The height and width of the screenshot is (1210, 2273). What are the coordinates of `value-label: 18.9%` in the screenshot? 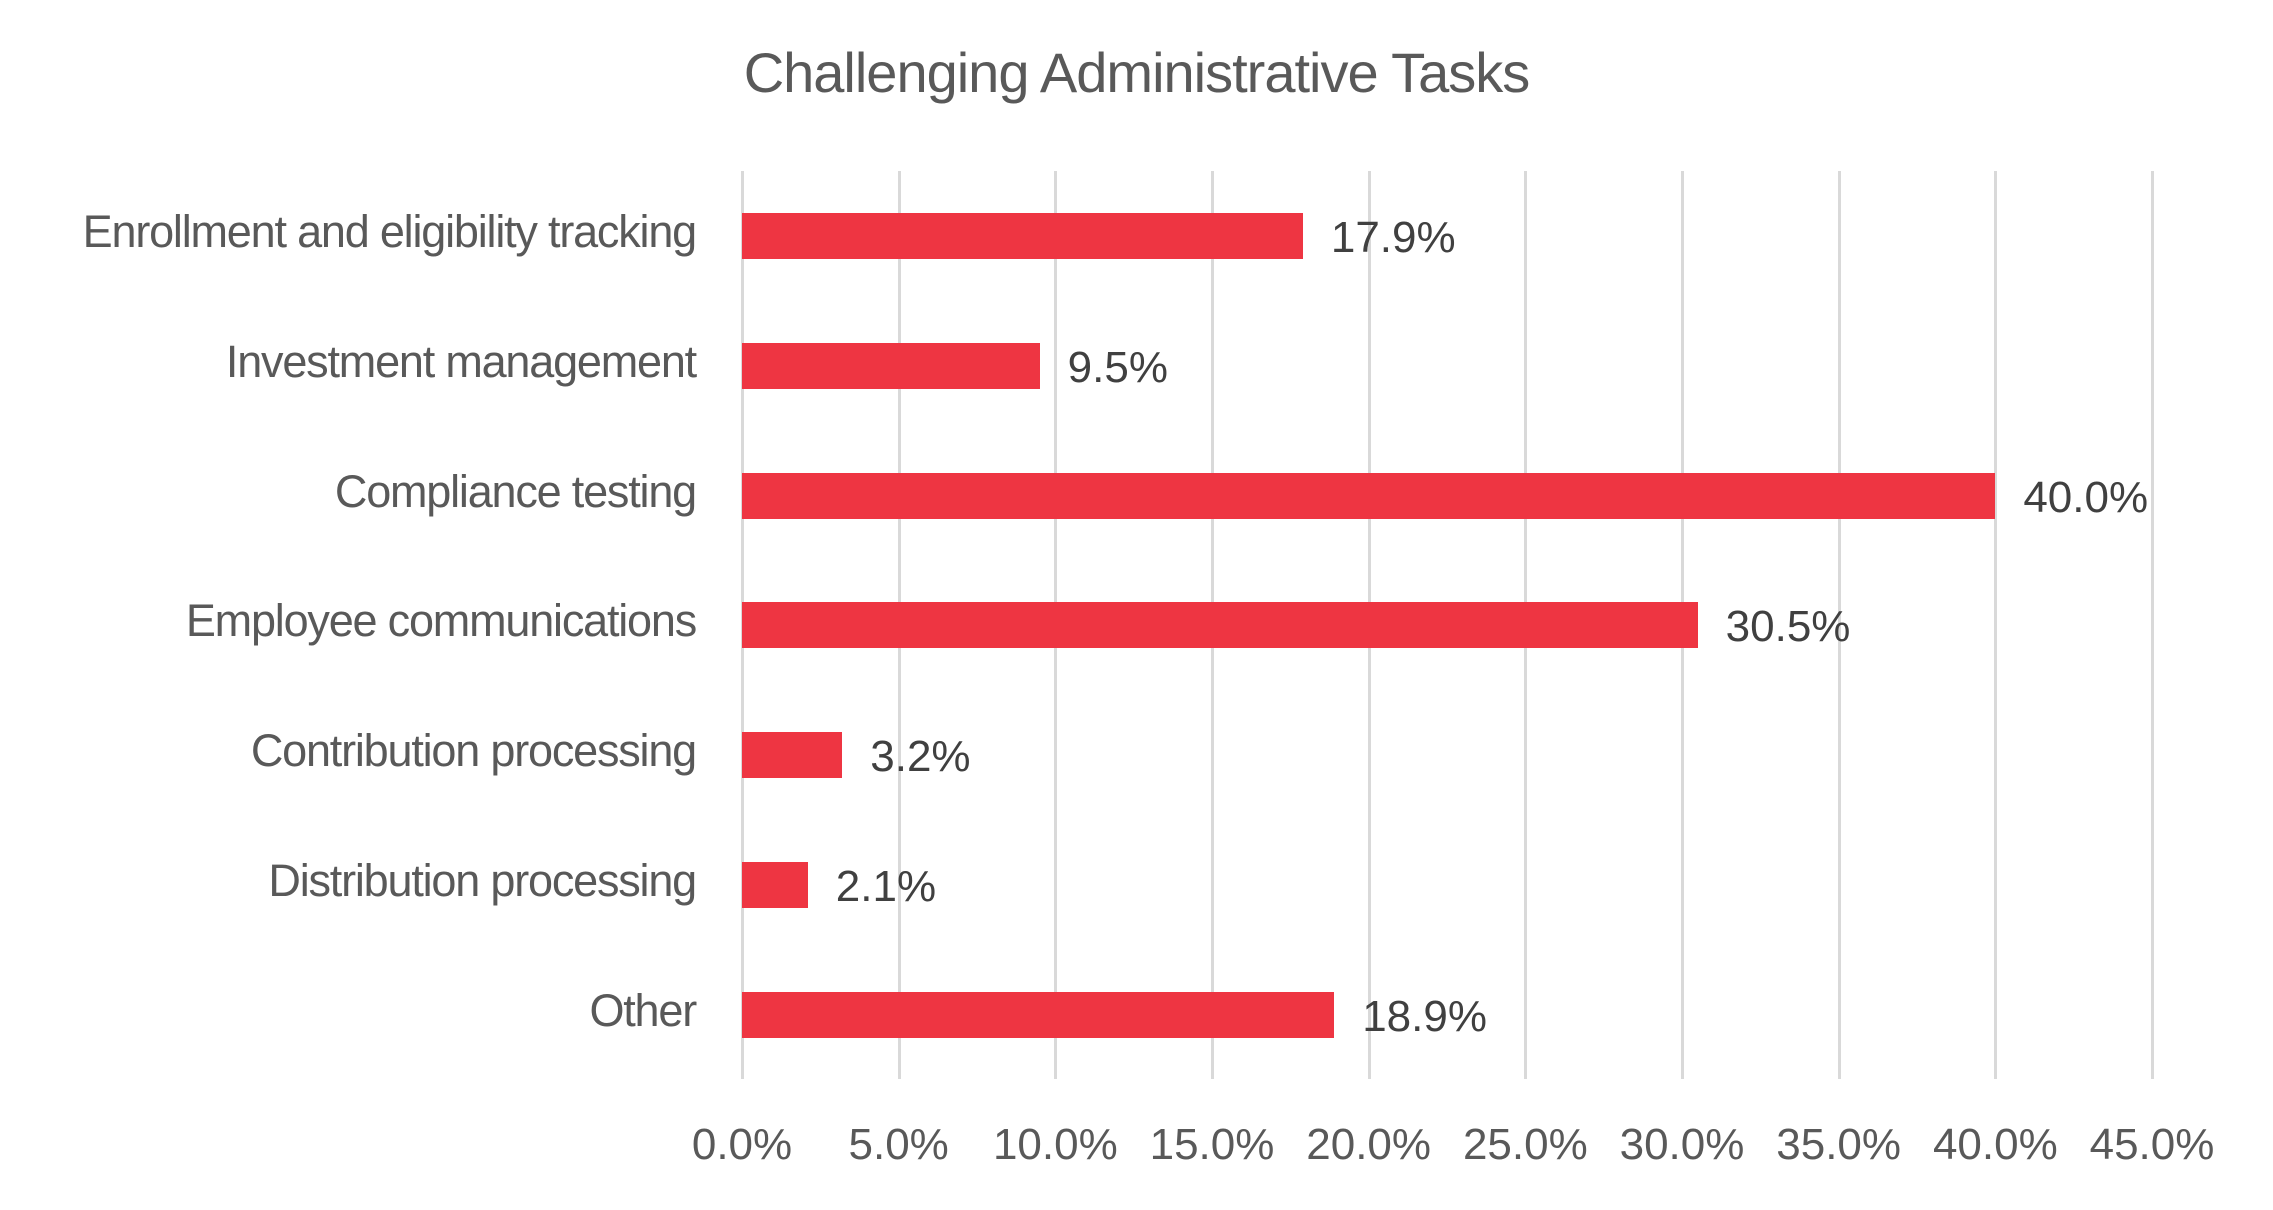 It's located at (1424, 1016).